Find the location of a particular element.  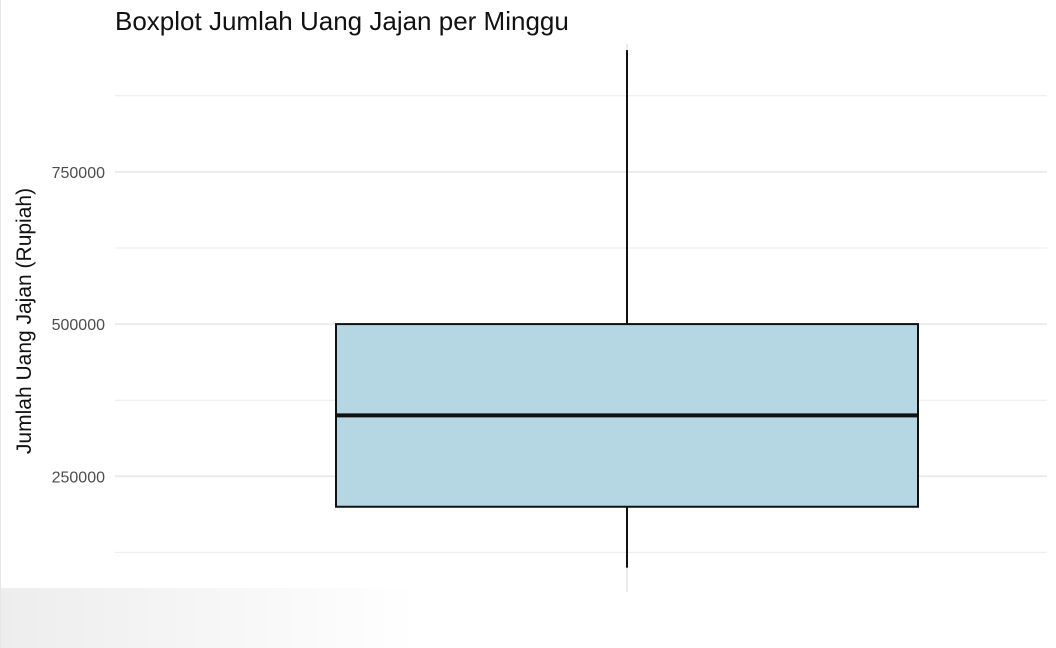

y-tick-label: 250000 is located at coordinates (78, 477).